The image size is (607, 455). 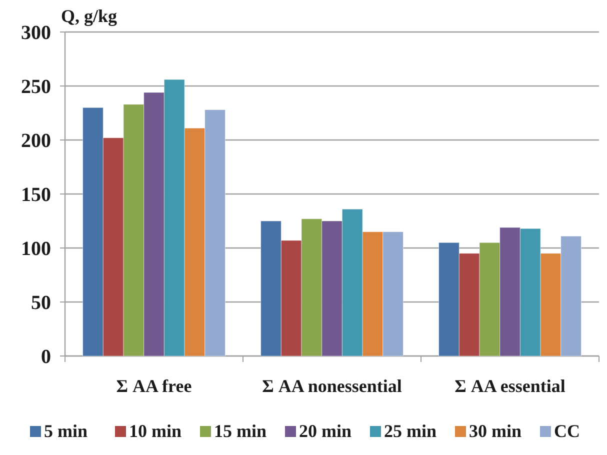 I want to click on y-tick-label: 200, so click(x=36, y=141).